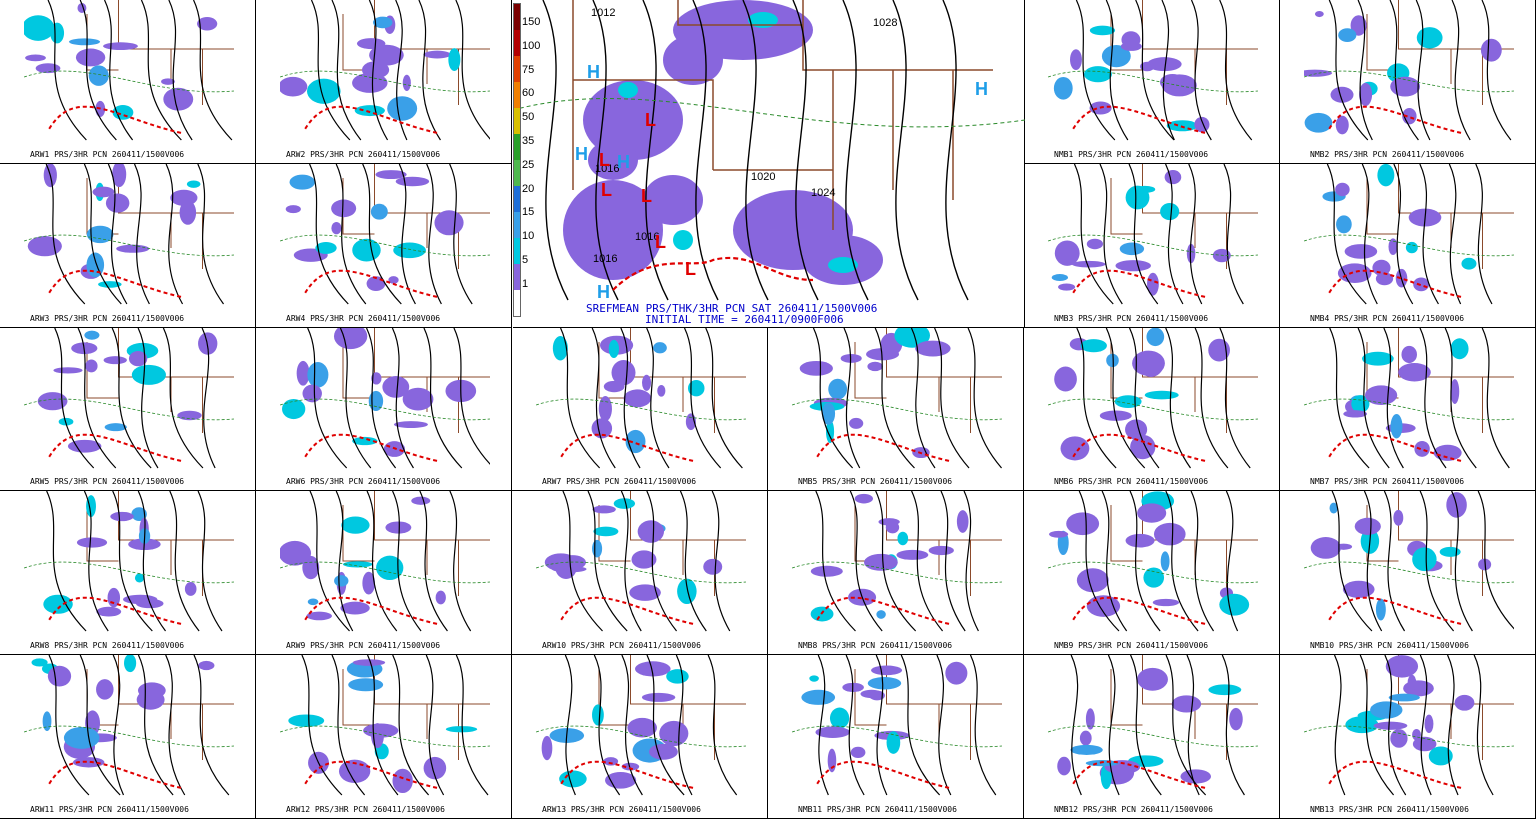 This screenshot has height=819, width=1536. I want to click on member-caption: ARW6 PRS/3HR PCN 260411/1500V006, so click(363, 481).